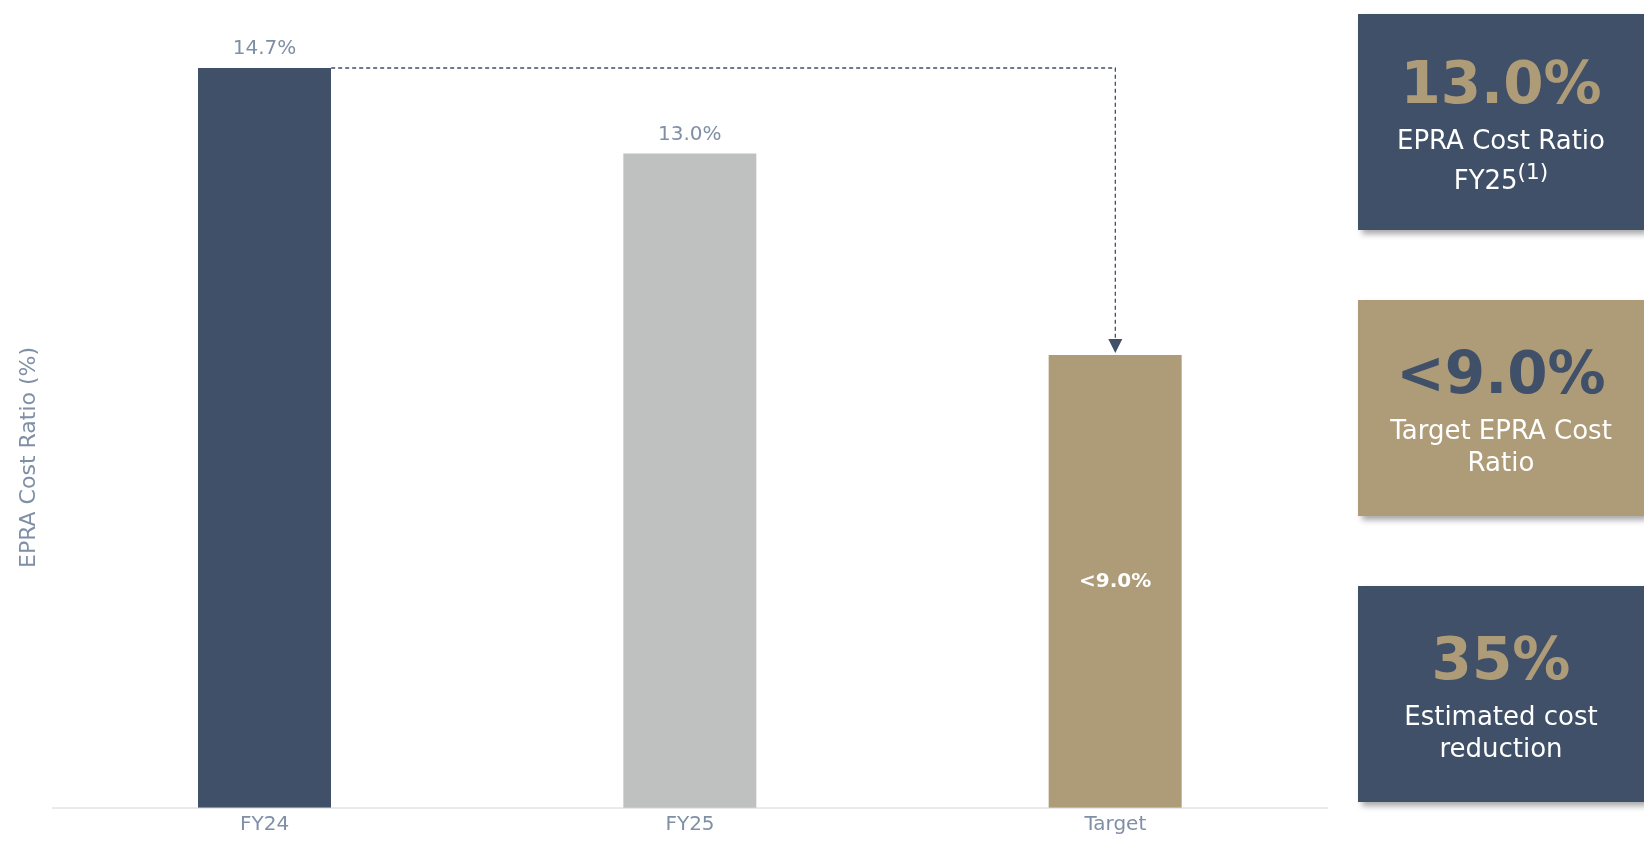 This screenshot has width=1644, height=845. What do you see at coordinates (265, 823) in the screenshot?
I see `x-tick-label: FY24` at bounding box center [265, 823].